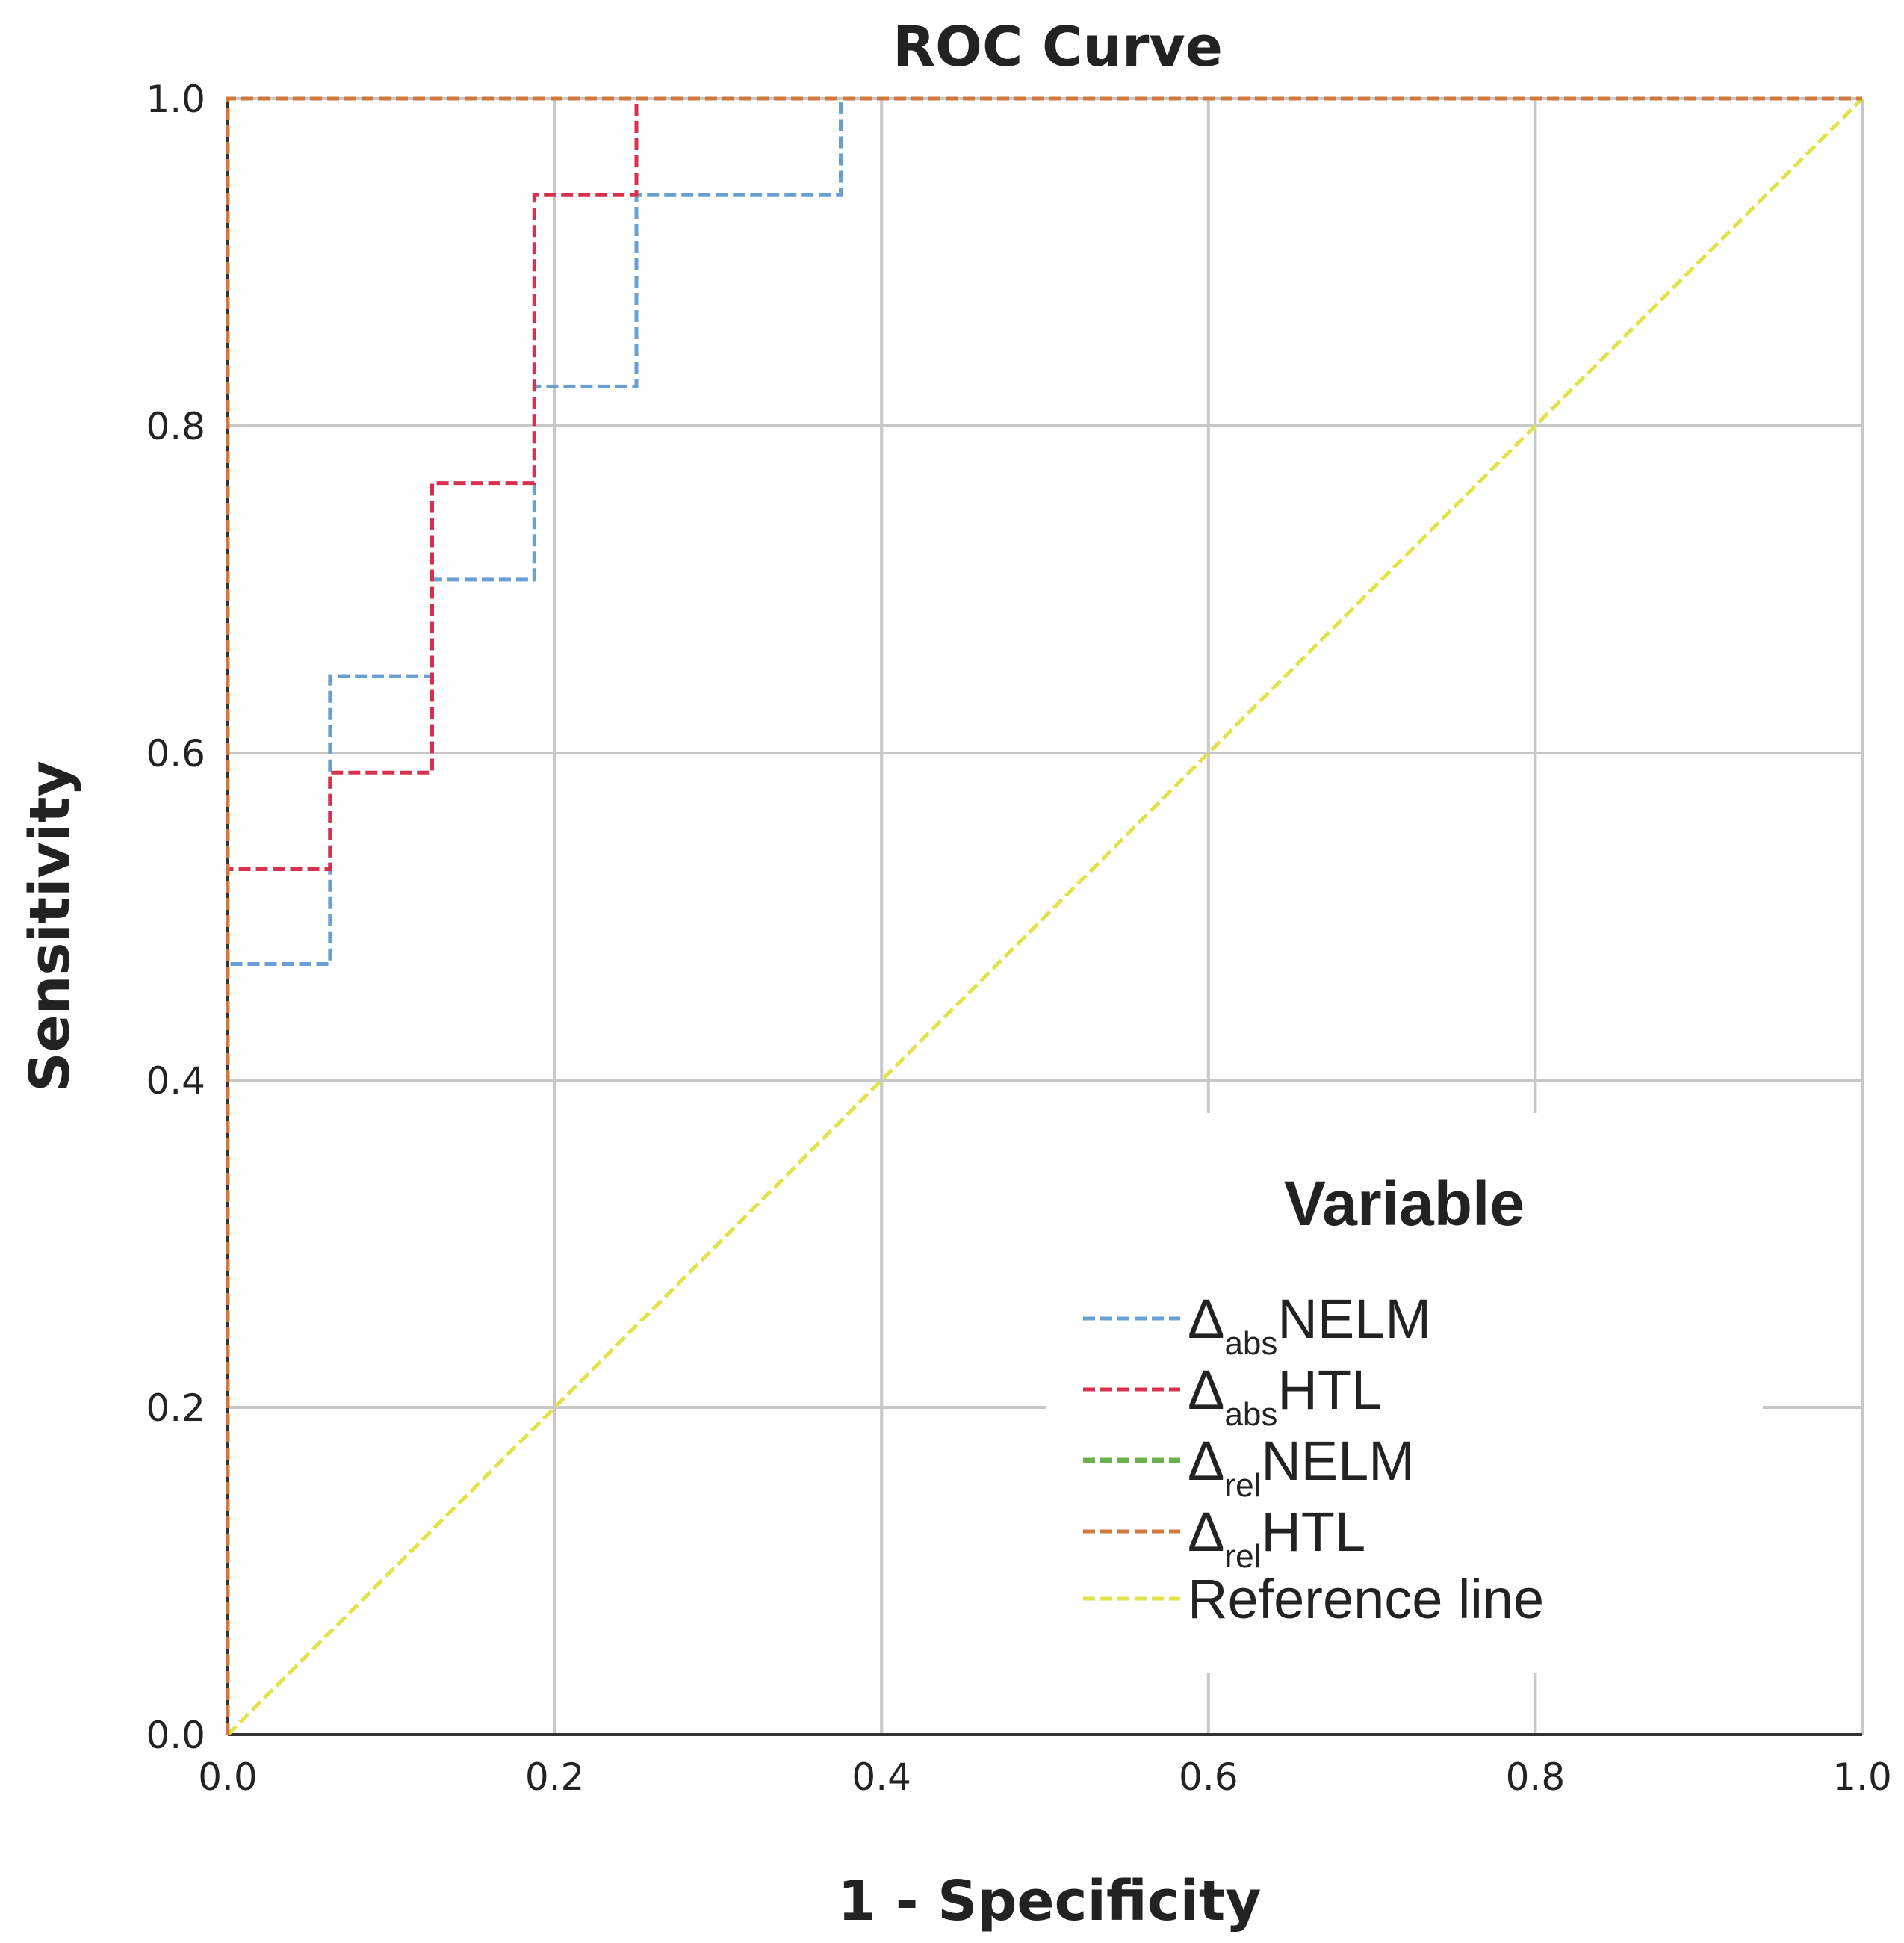 Image resolution: width=1904 pixels, height=1943 pixels. Describe the element at coordinates (175, 1081) in the screenshot. I see `y-tick-label: 0.4` at that location.